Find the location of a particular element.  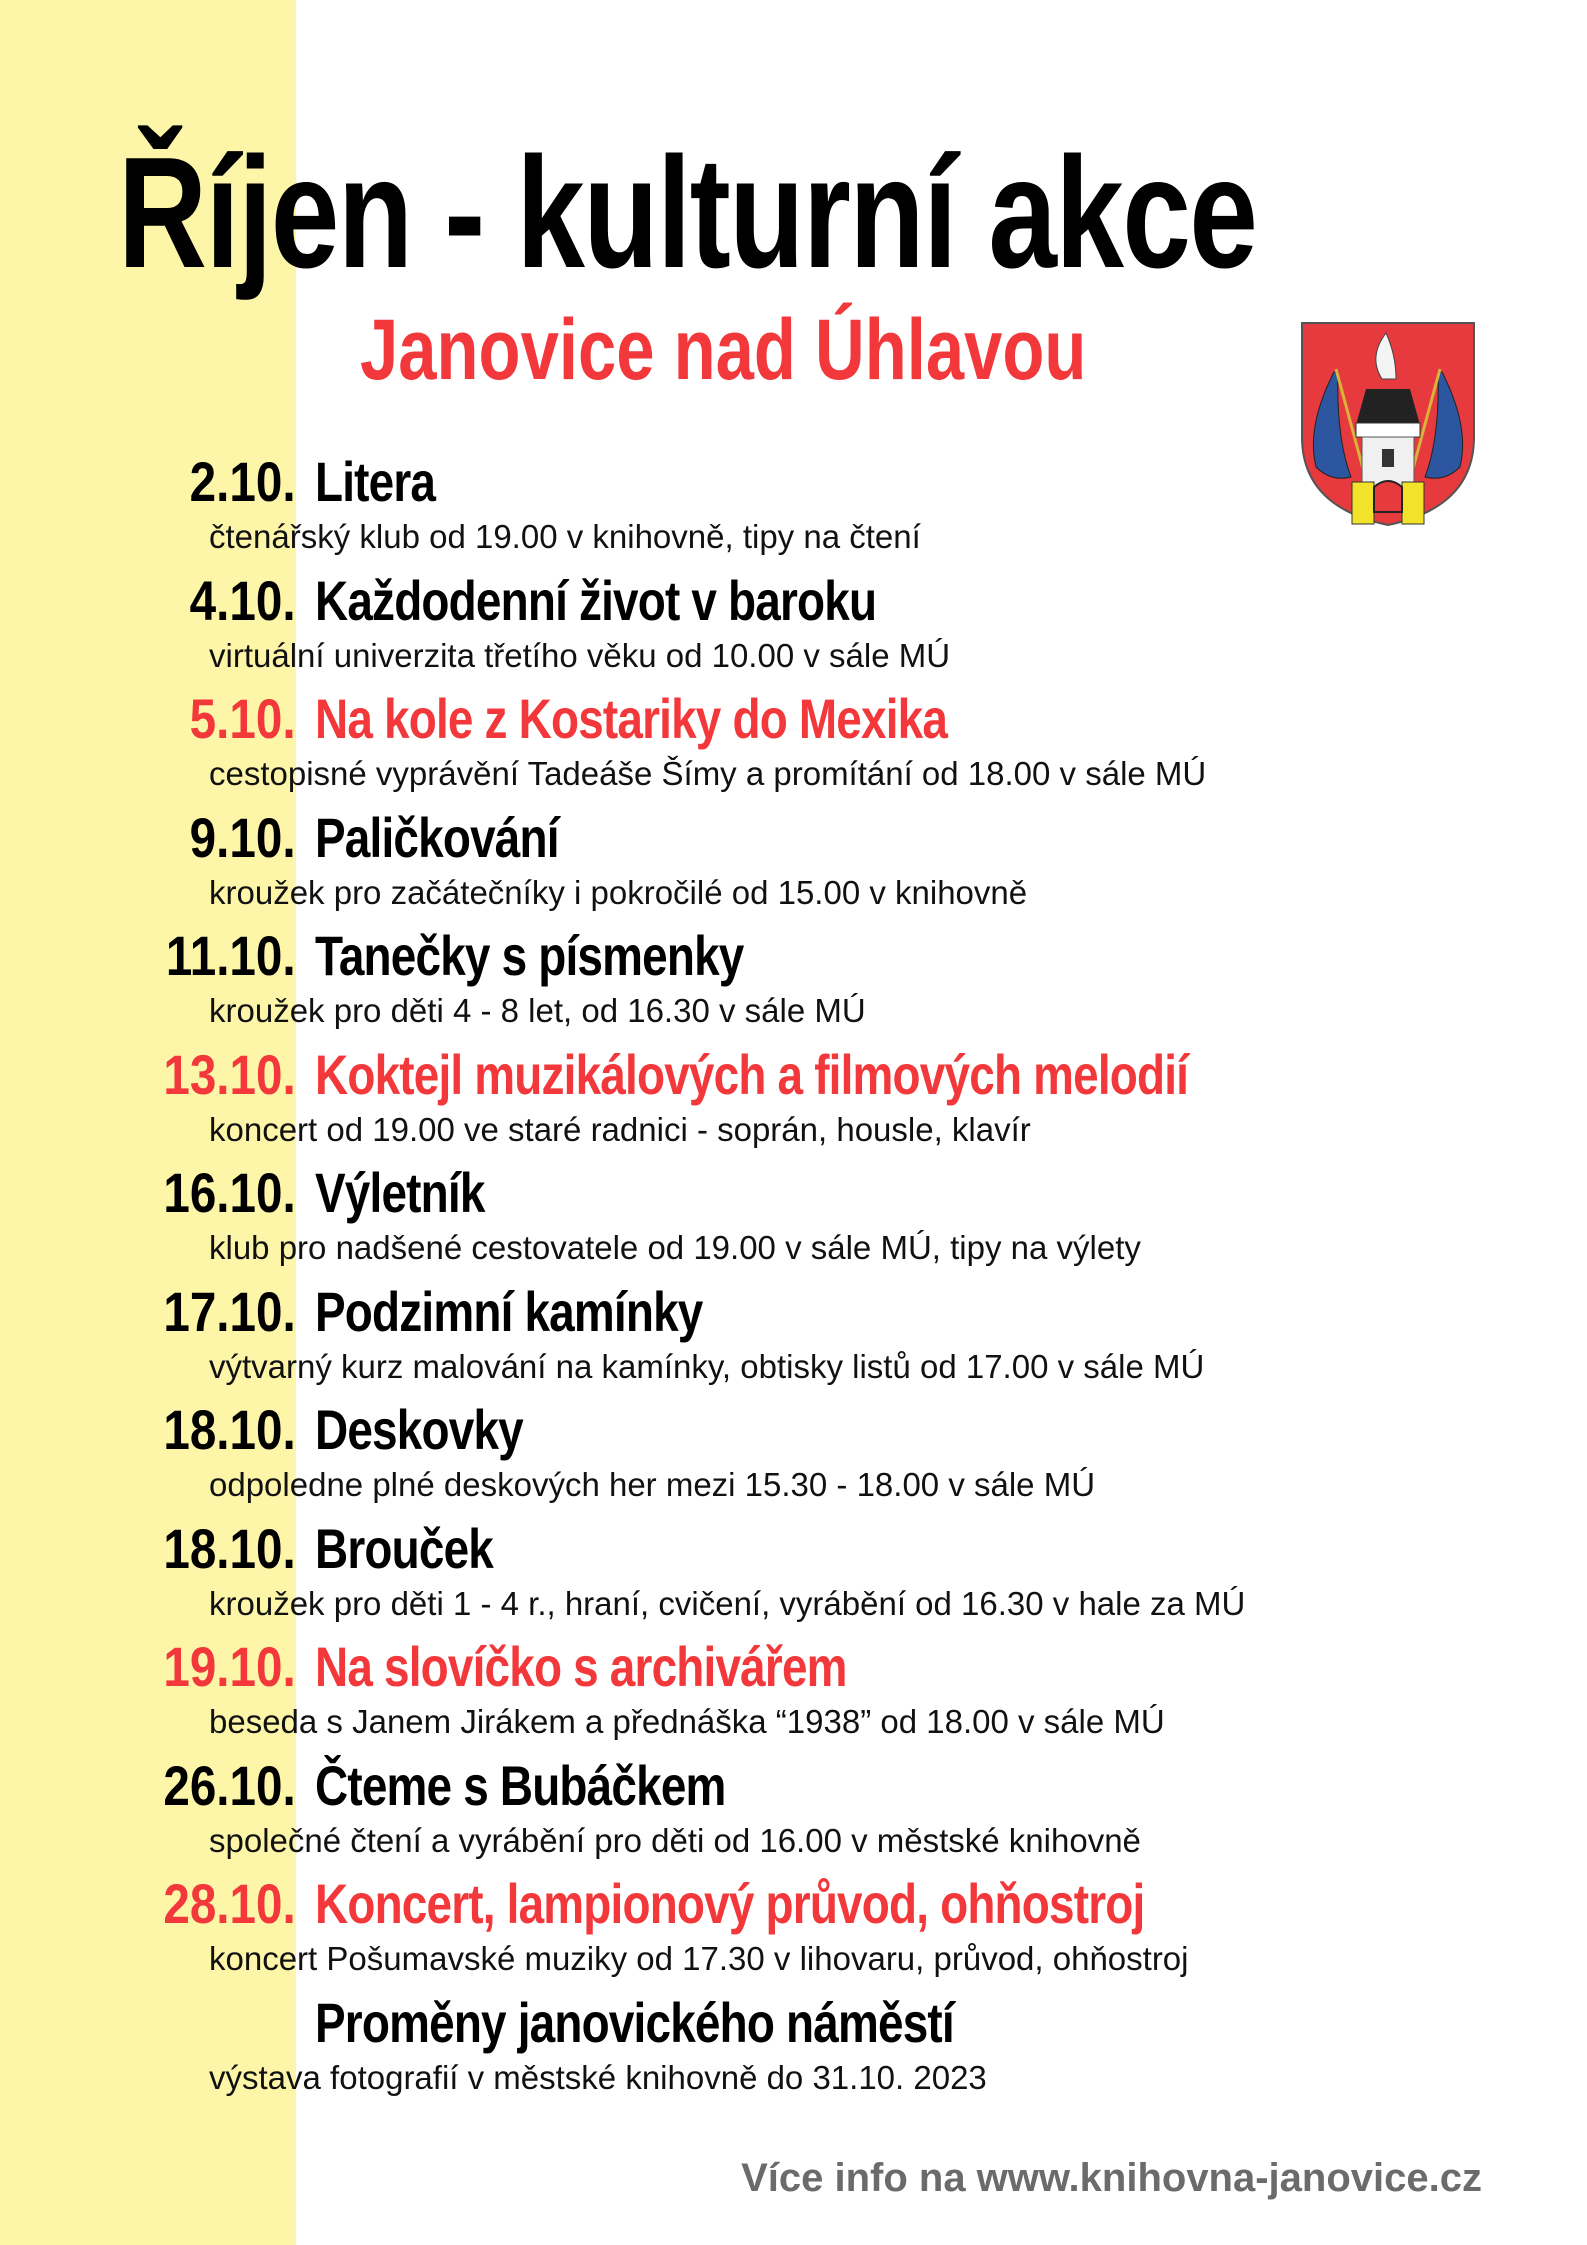

event-date: 5.10. is located at coordinates (243, 718).